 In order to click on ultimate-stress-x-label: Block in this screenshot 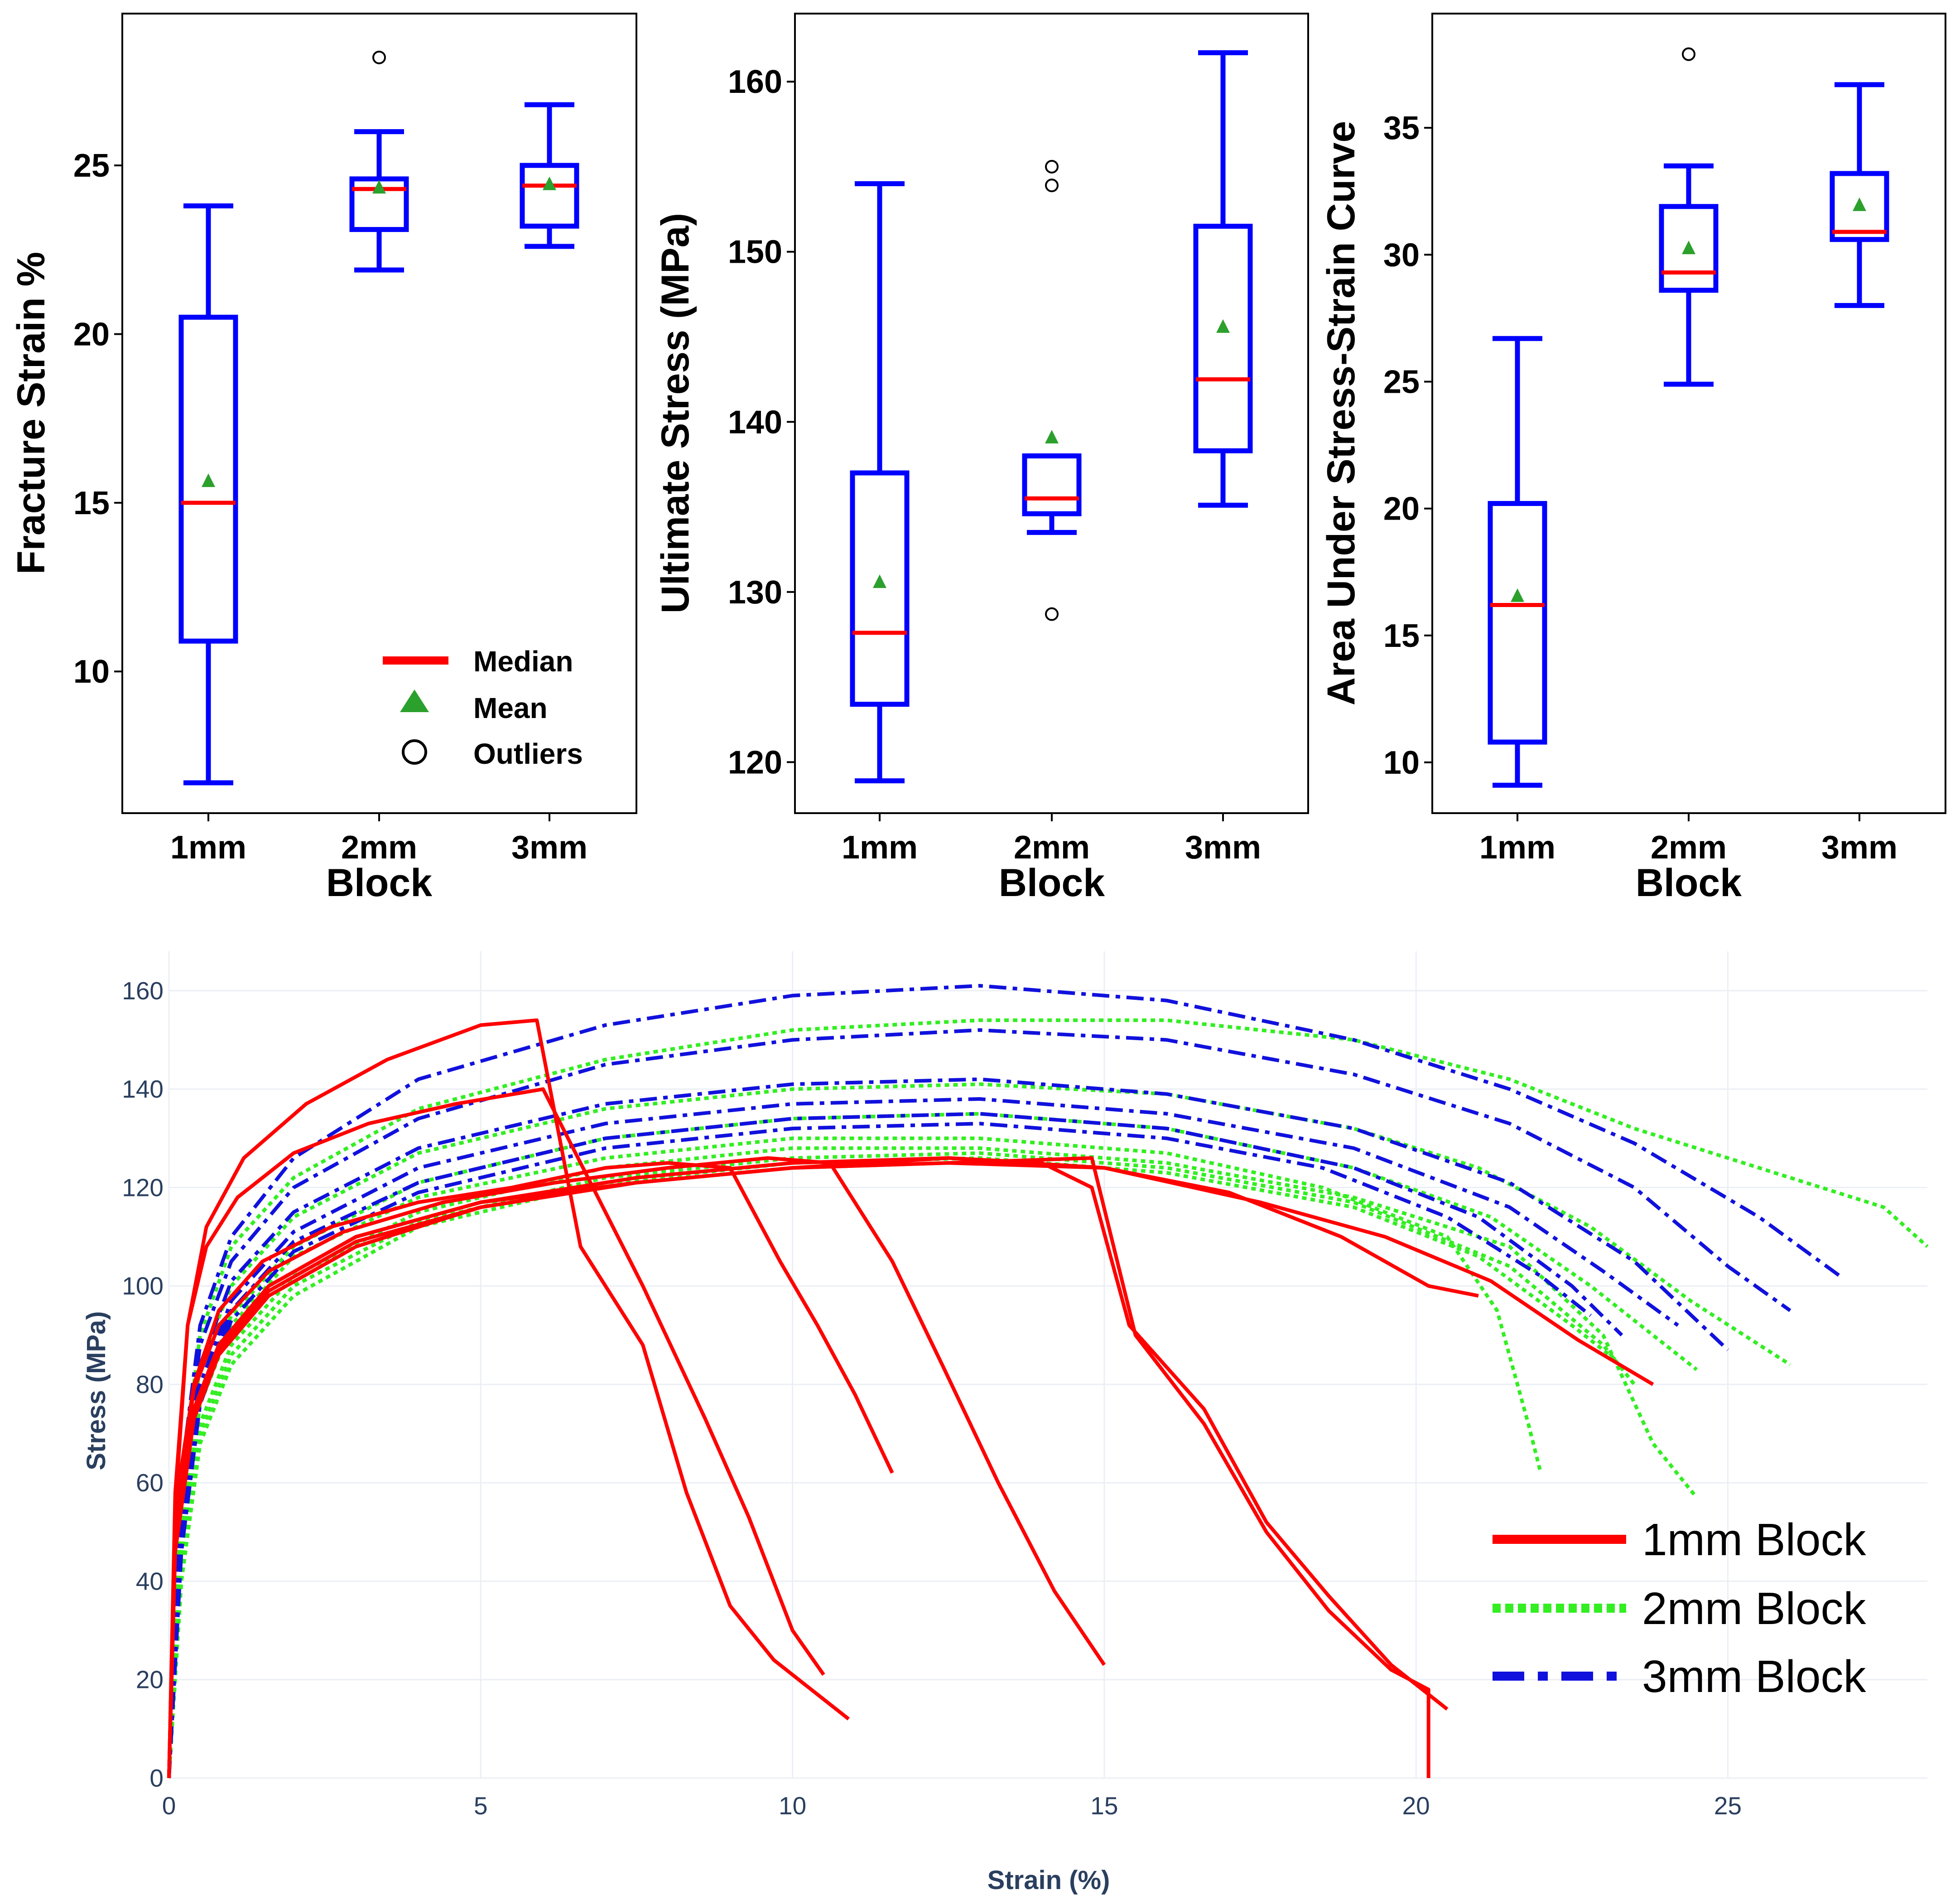, I will do `click(1052, 883)`.